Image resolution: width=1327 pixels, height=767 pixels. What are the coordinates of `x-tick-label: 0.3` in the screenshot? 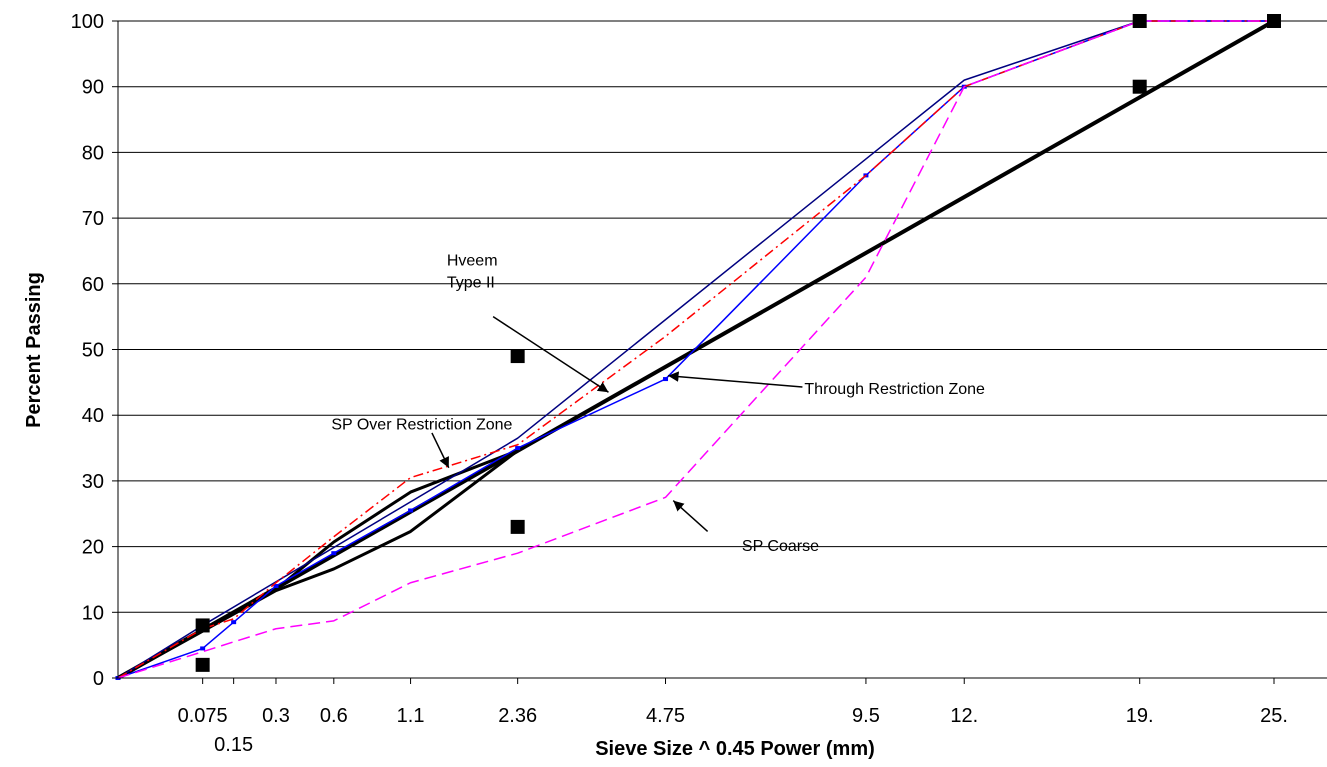 It's located at (276, 716).